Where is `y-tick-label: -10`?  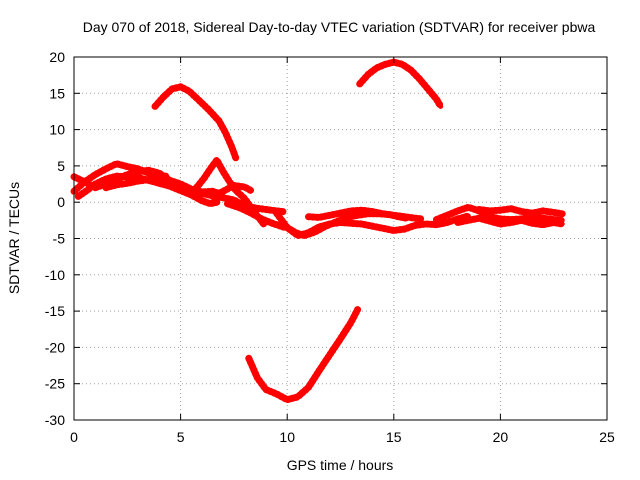
y-tick-label: -10 is located at coordinates (55, 275).